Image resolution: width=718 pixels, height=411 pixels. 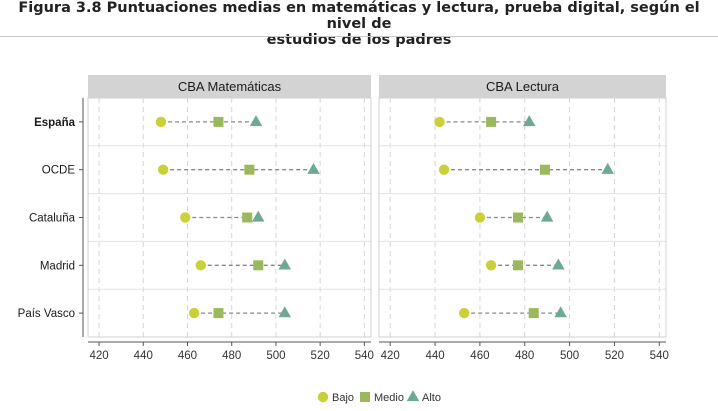 I want to click on point-matematicas-pais-vasco-medio, so click(x=218, y=313).